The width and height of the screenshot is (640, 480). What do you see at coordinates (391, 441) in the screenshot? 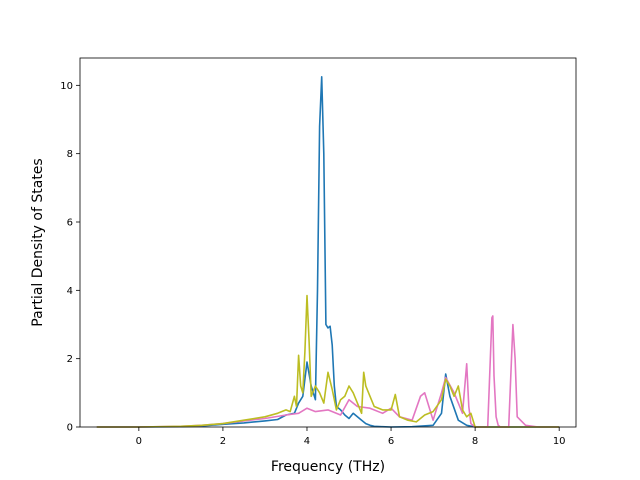
I see `x-tick-label: 6` at bounding box center [391, 441].